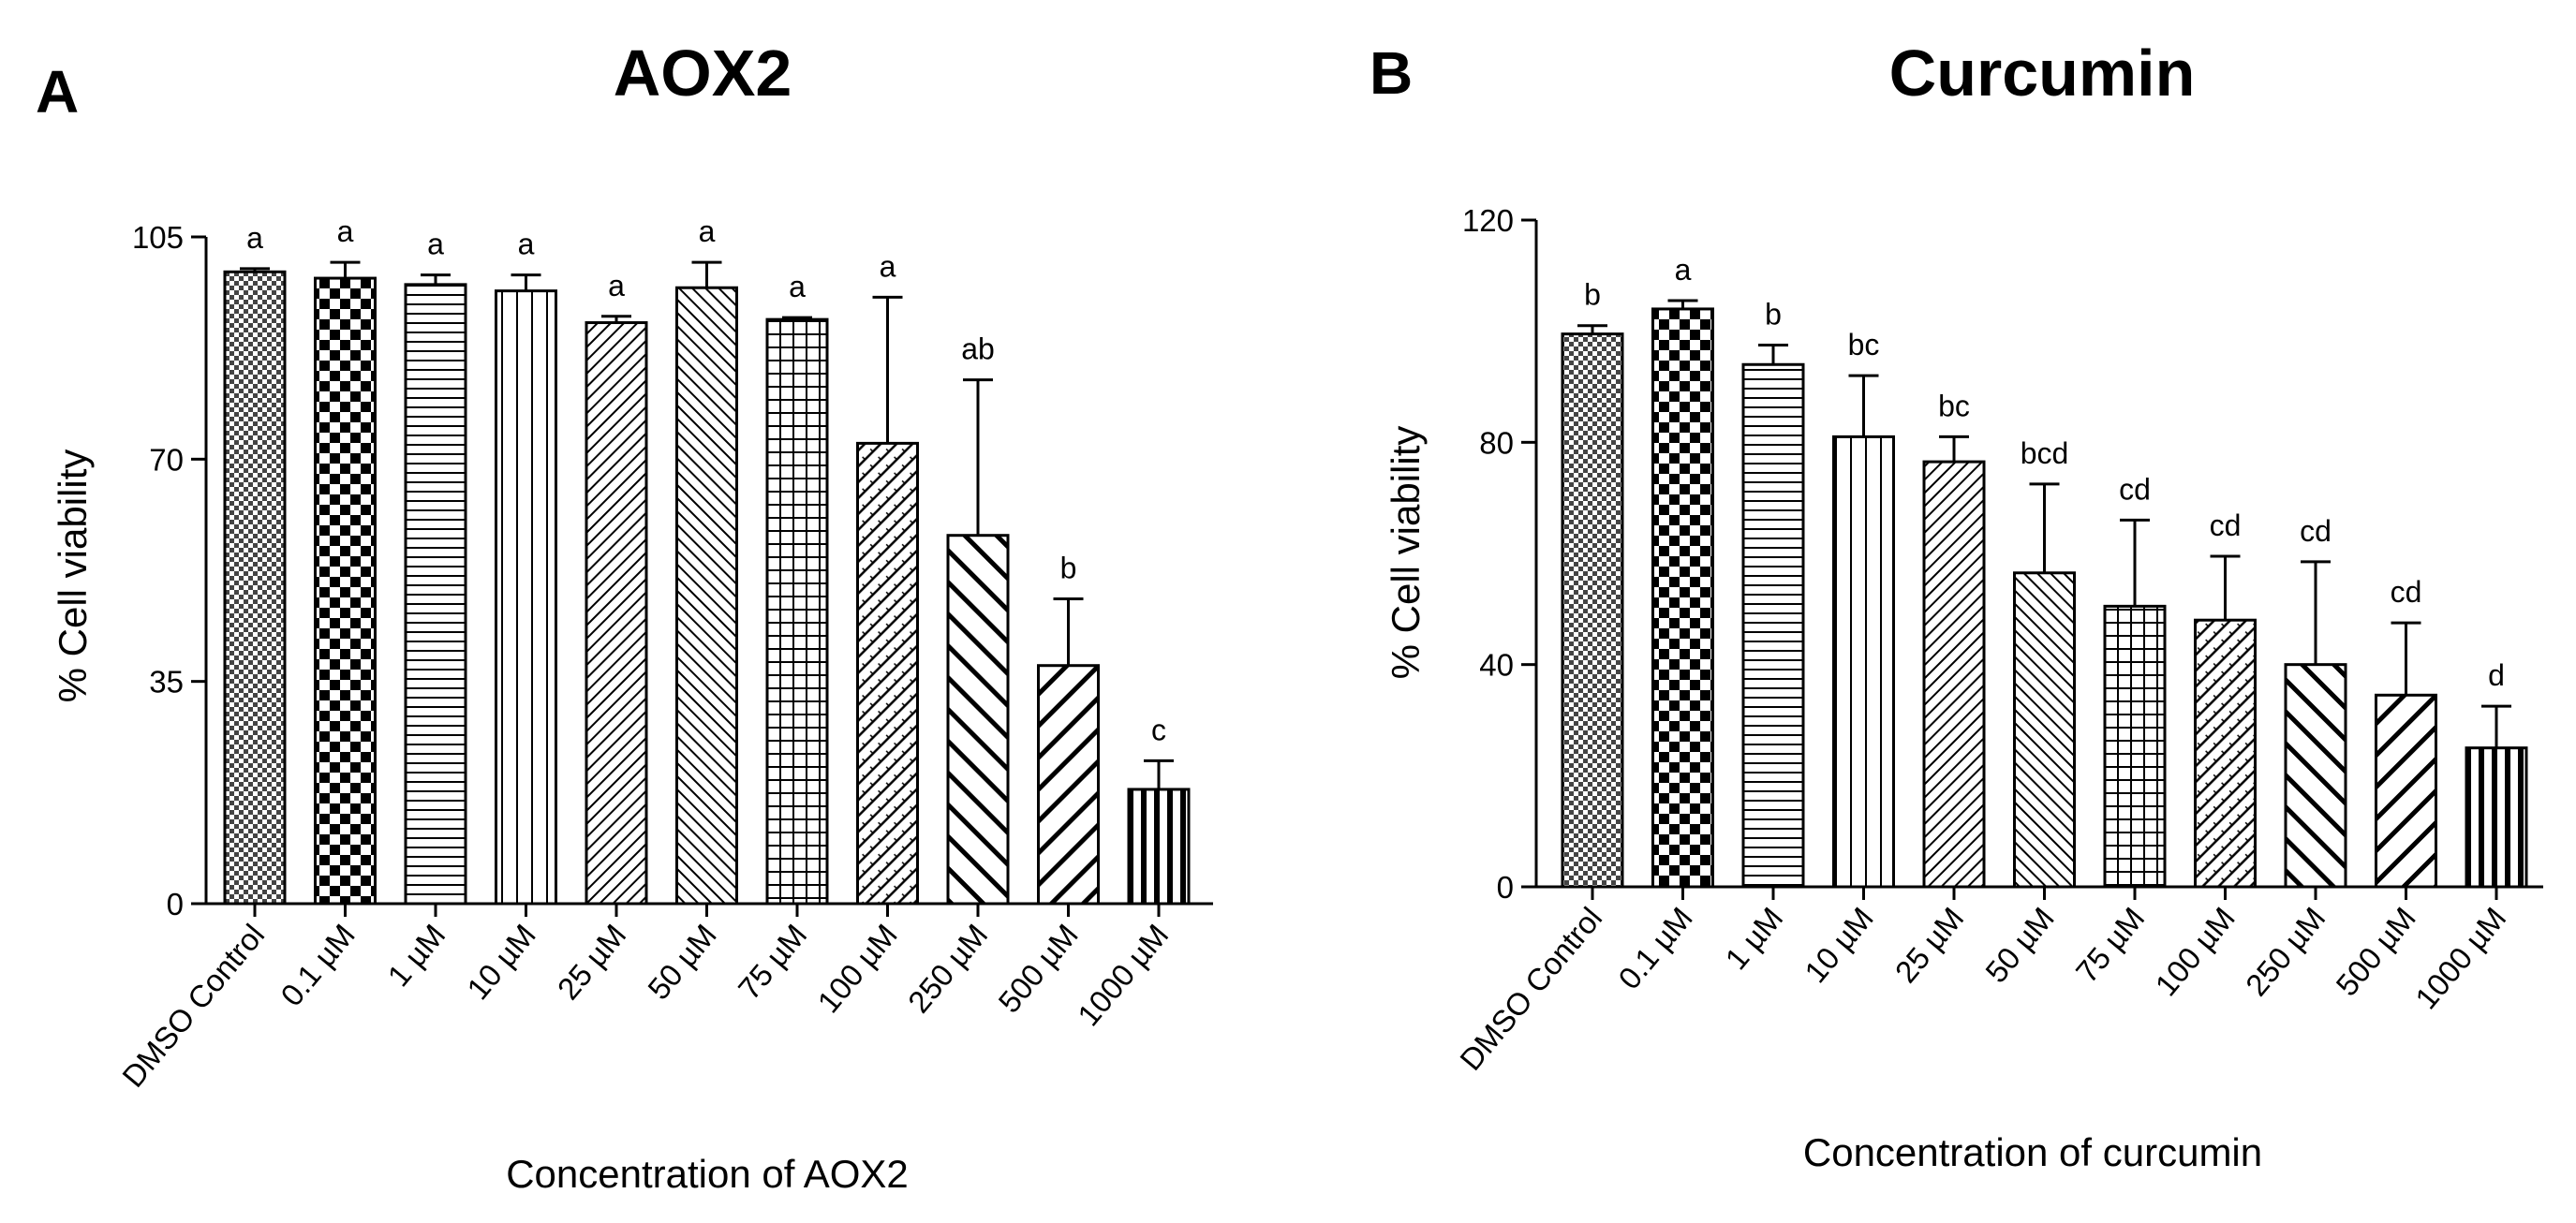 The image size is (2576, 1223). What do you see at coordinates (1123, 975) in the screenshot?
I see `panel-a-category-label-10: 1000 µM` at bounding box center [1123, 975].